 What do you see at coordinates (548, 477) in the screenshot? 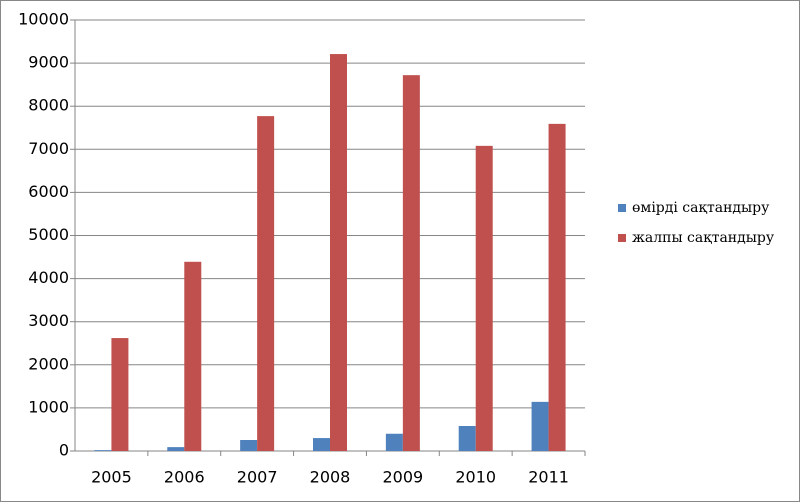
I see `x-tick-label: 2011` at bounding box center [548, 477].